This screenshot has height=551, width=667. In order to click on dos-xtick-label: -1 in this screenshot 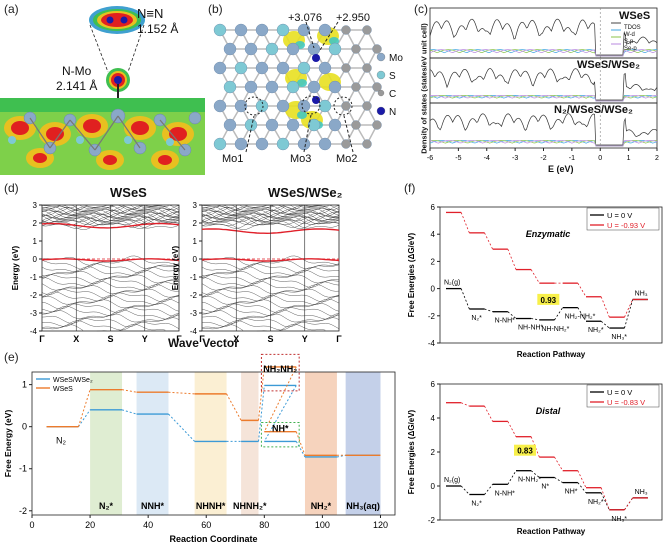, I will do `click(572, 158)`.